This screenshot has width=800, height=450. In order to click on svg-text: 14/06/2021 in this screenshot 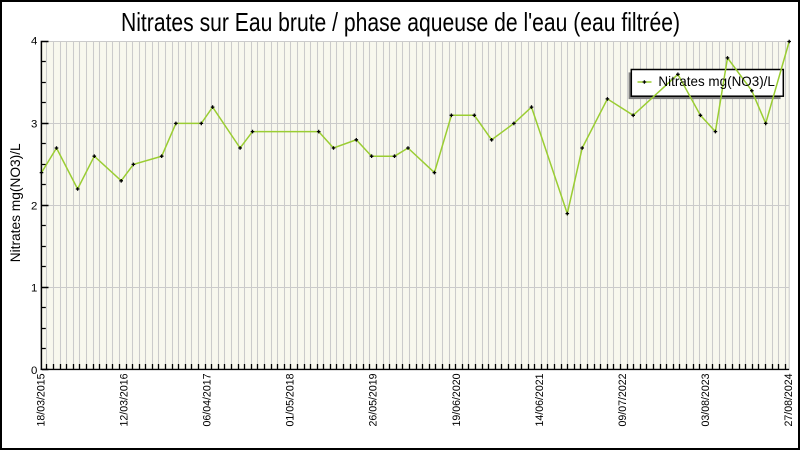, I will do `click(540, 399)`.